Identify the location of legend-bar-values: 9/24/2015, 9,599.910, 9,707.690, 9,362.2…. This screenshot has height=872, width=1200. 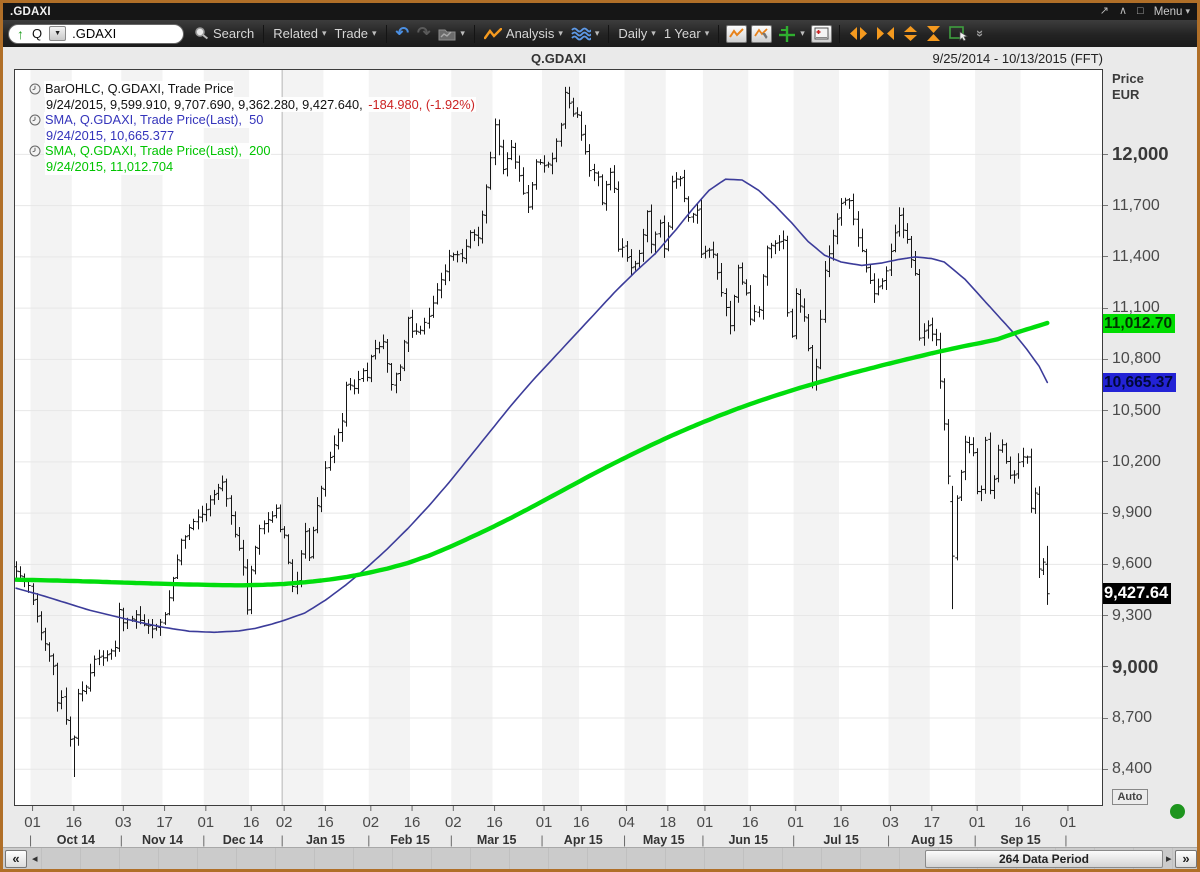
(260, 104).